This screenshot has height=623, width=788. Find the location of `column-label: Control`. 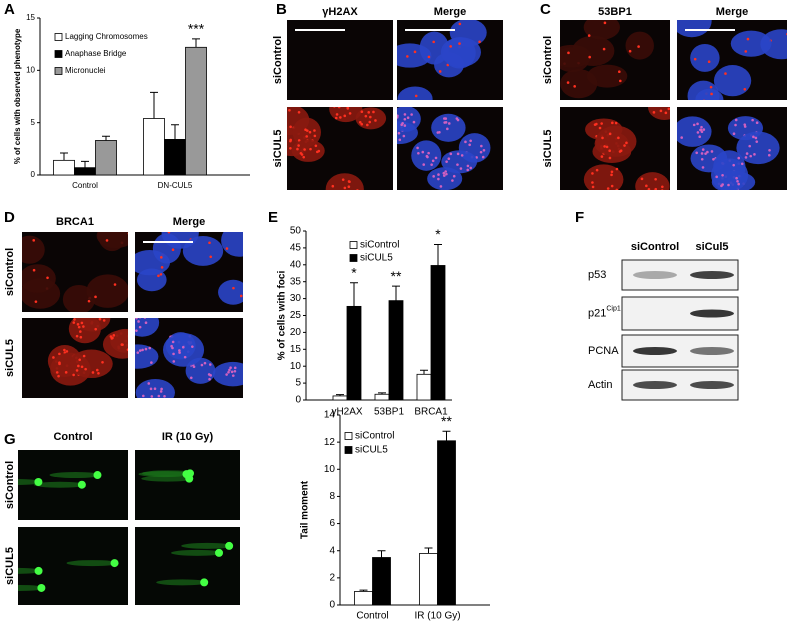

column-label: Control is located at coordinates (72, 437).